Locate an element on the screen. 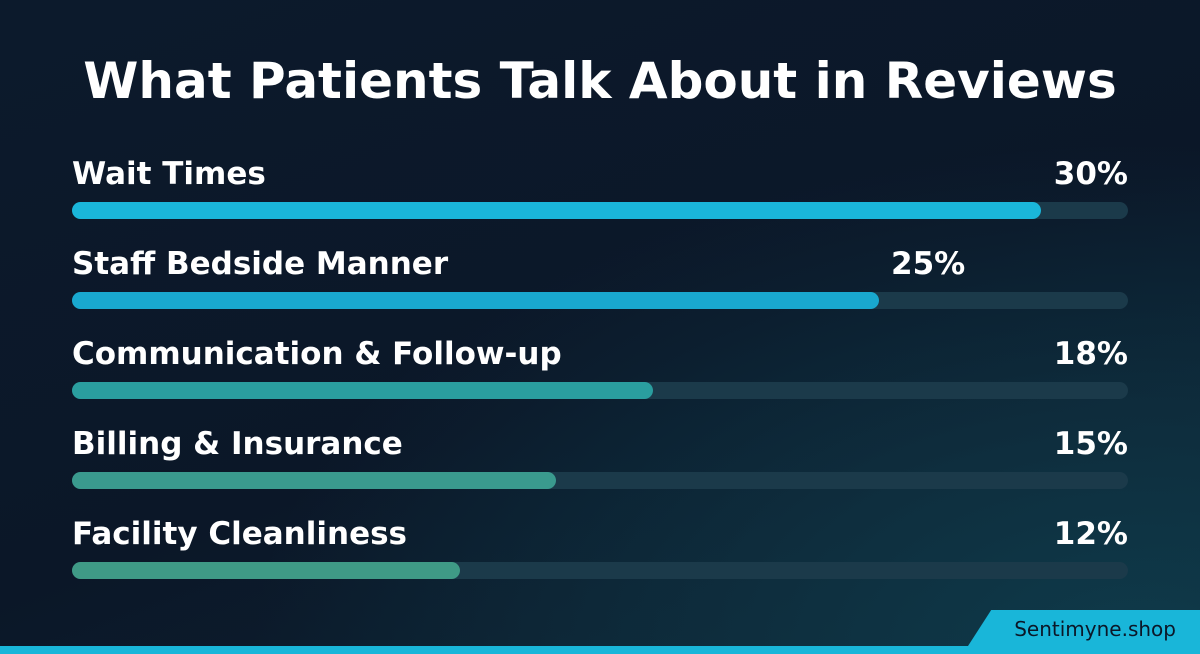 The image size is (1200, 654). brand-tab is located at coordinates (1084, 628).